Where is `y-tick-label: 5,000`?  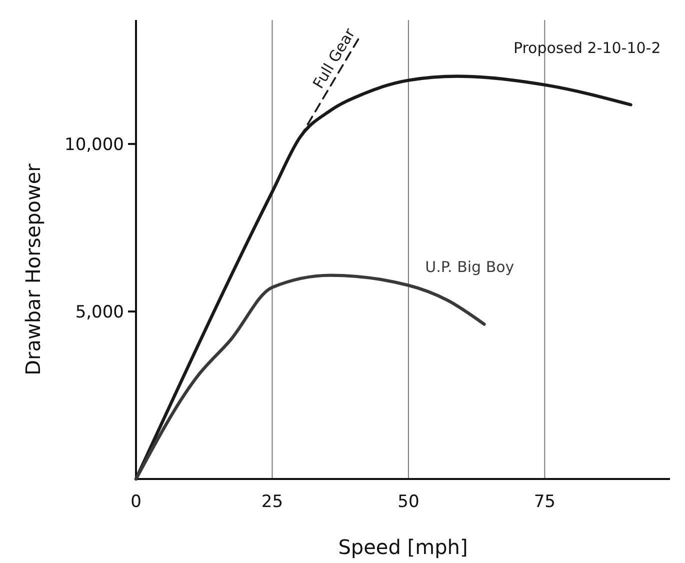
y-tick-label: 5,000 is located at coordinates (99, 312).